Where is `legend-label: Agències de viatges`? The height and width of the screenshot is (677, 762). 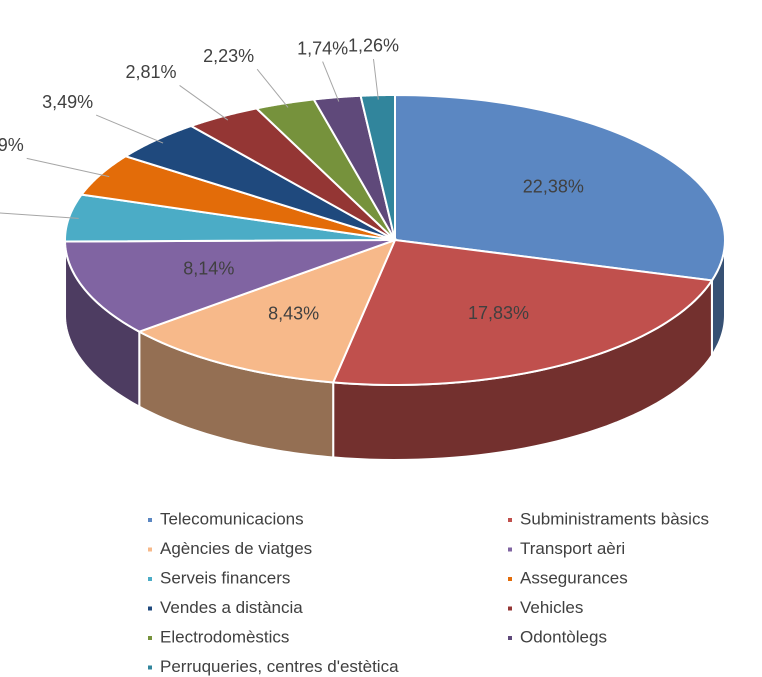
legend-label: Agències de viatges is located at coordinates (236, 548).